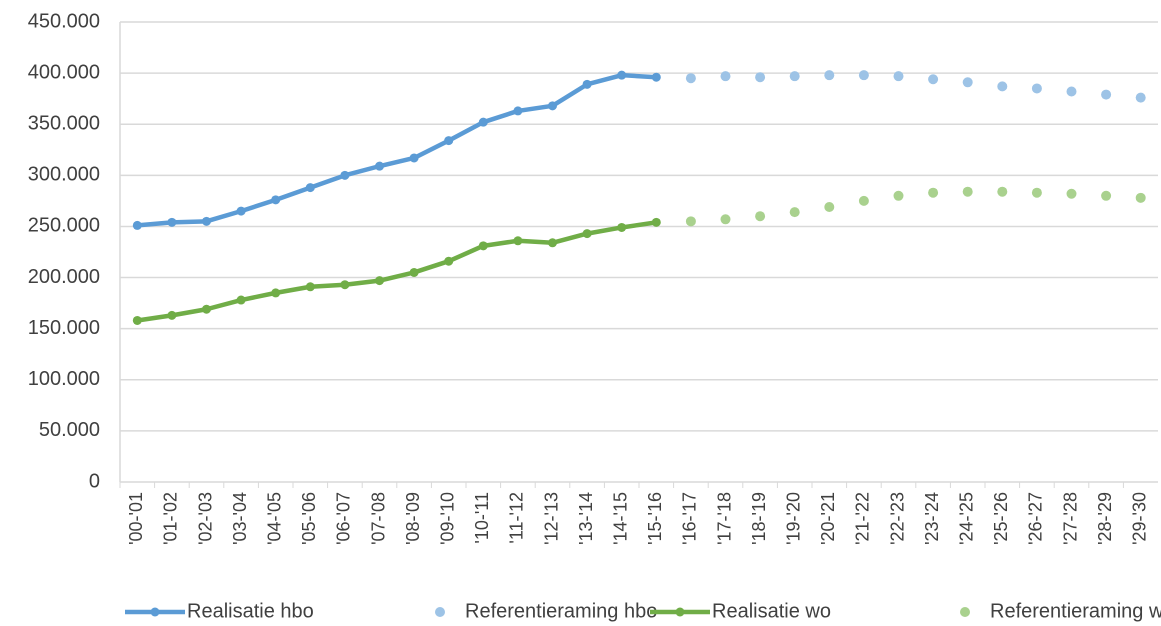 The width and height of the screenshot is (1161, 626). I want to click on x-tick-label: '25-'26, so click(1001, 518).